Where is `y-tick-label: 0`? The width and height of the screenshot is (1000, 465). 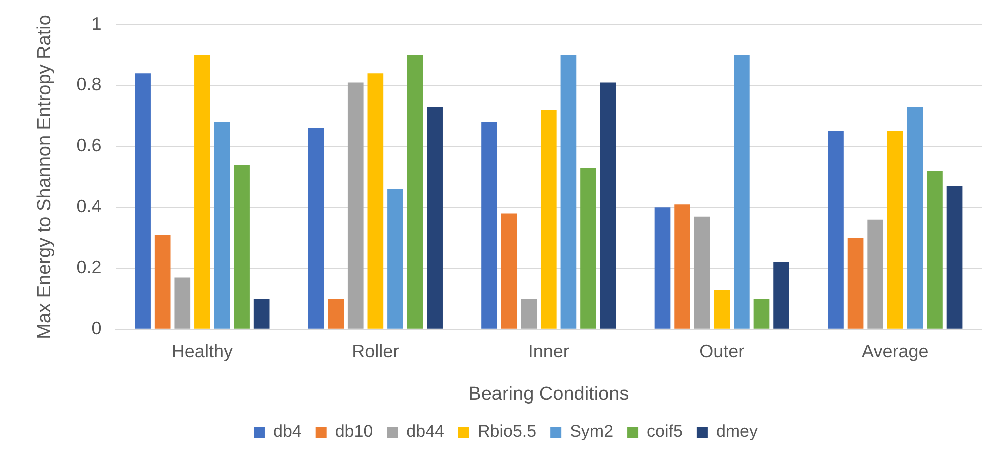 y-tick-label: 0 is located at coordinates (97, 328).